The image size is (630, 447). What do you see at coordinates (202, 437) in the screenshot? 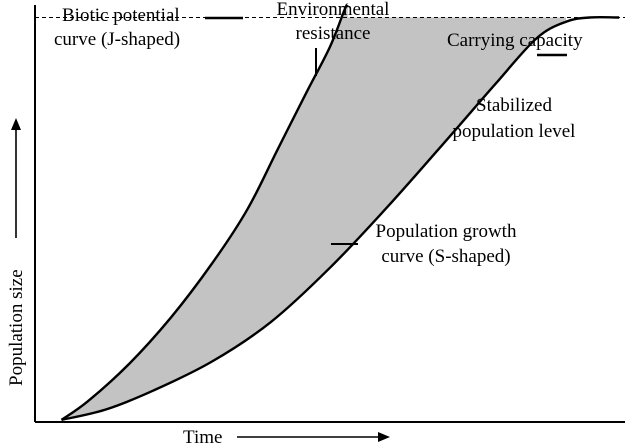
I see `x-axis-label: Time` at bounding box center [202, 437].